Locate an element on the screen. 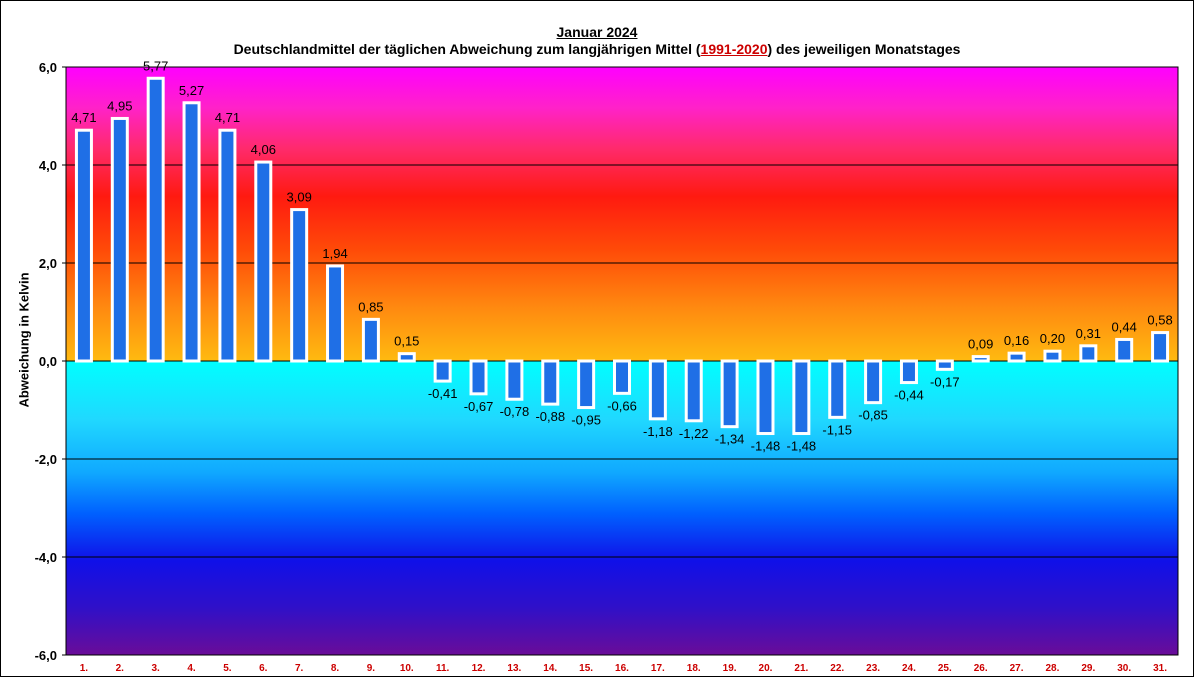  data-label: -1,18 is located at coordinates (658, 431).